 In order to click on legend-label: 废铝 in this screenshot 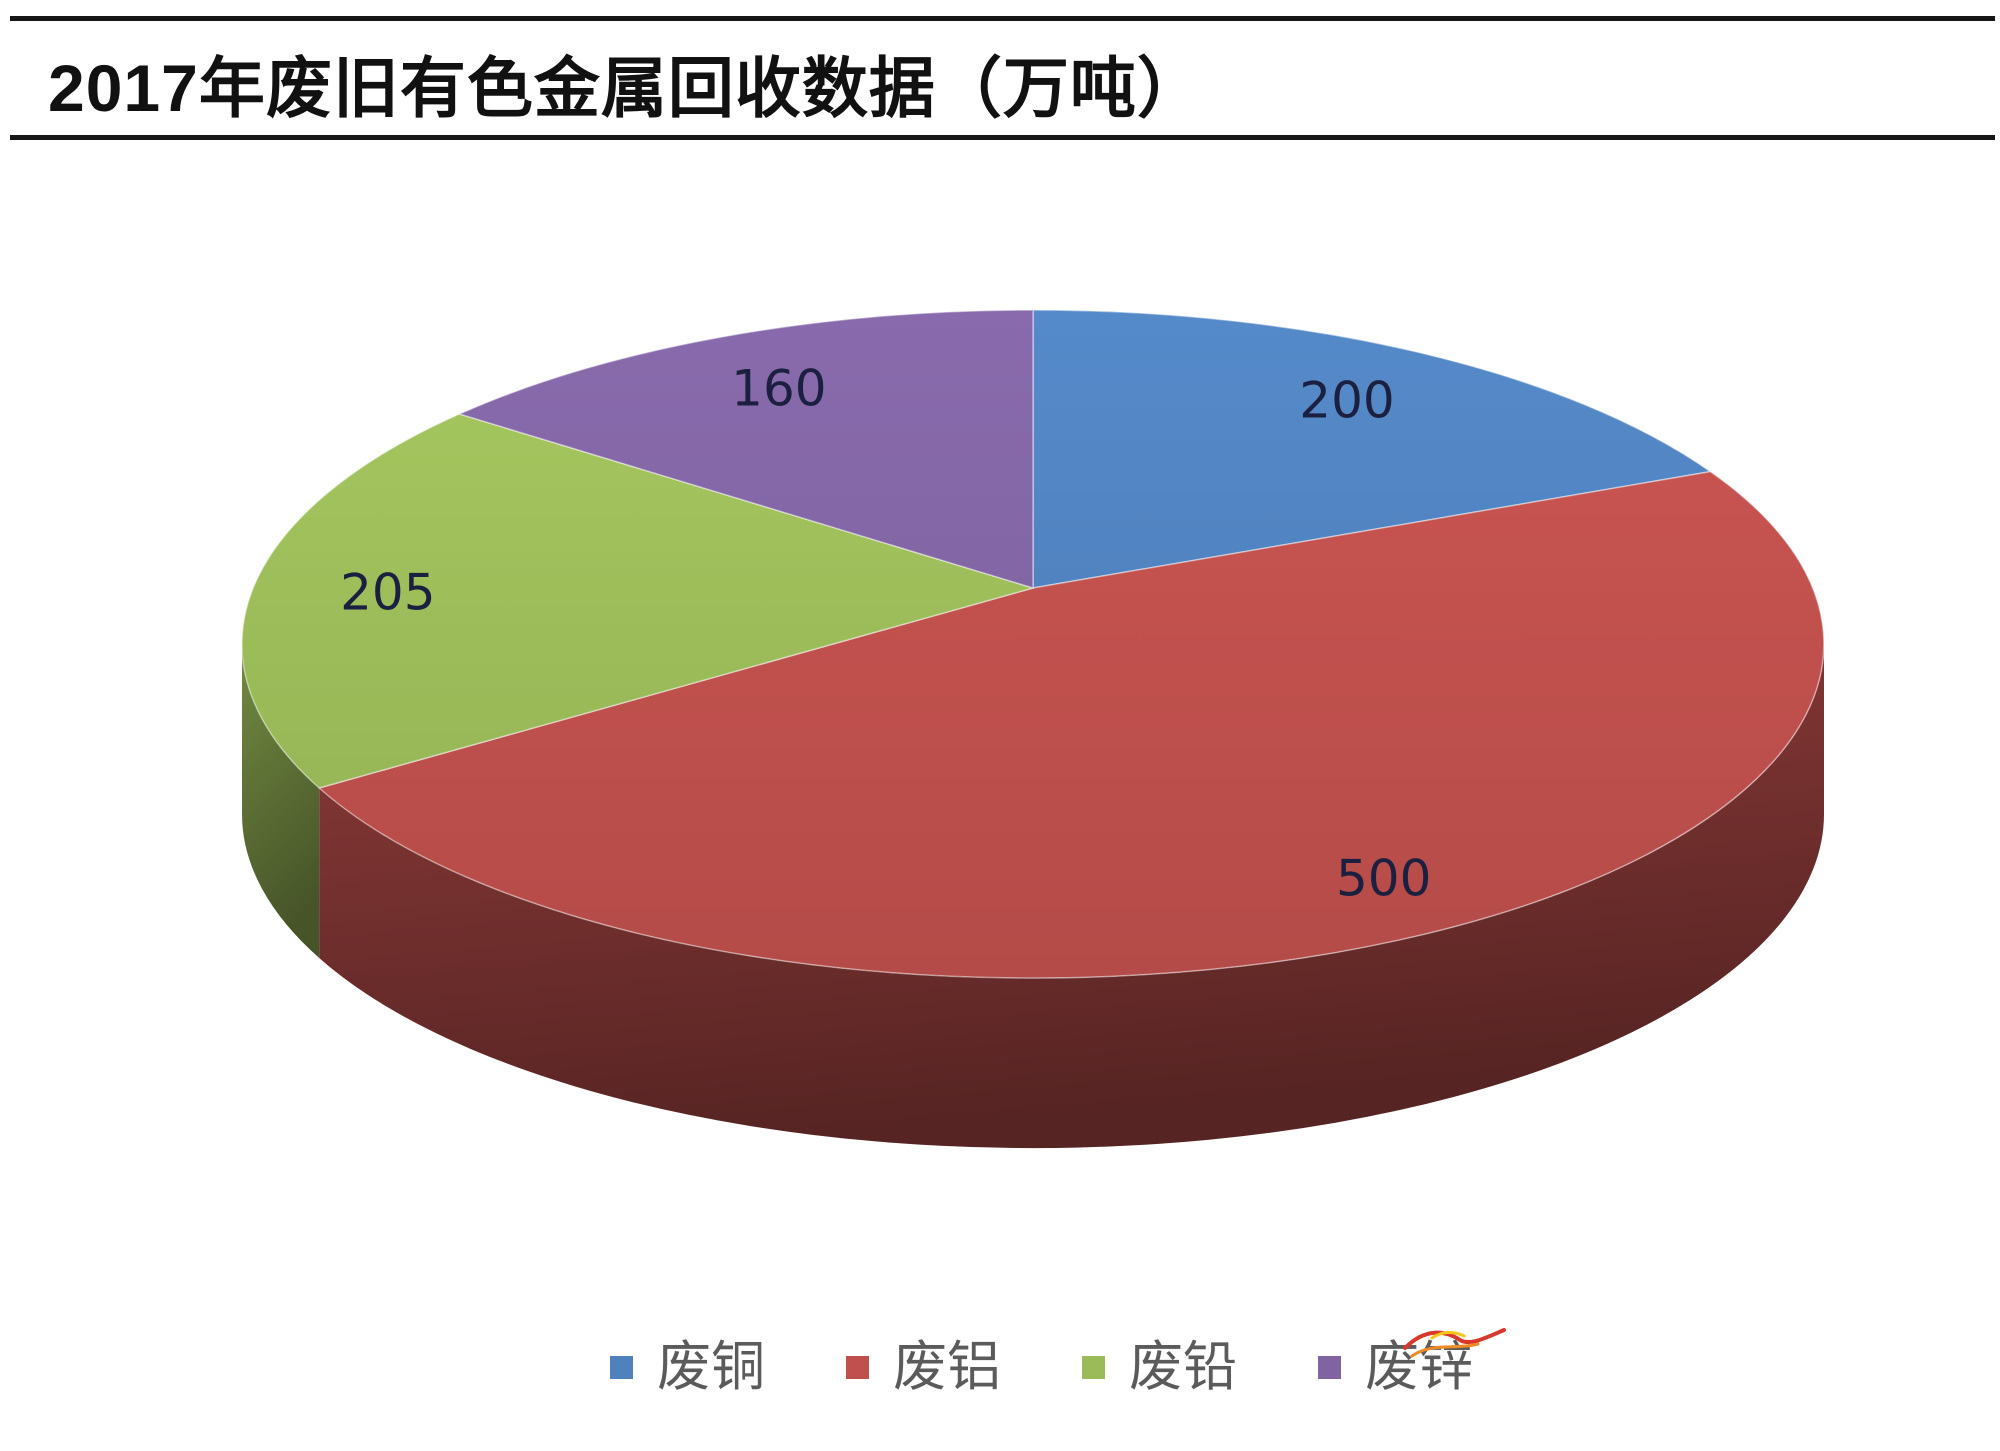, I will do `click(947, 1366)`.